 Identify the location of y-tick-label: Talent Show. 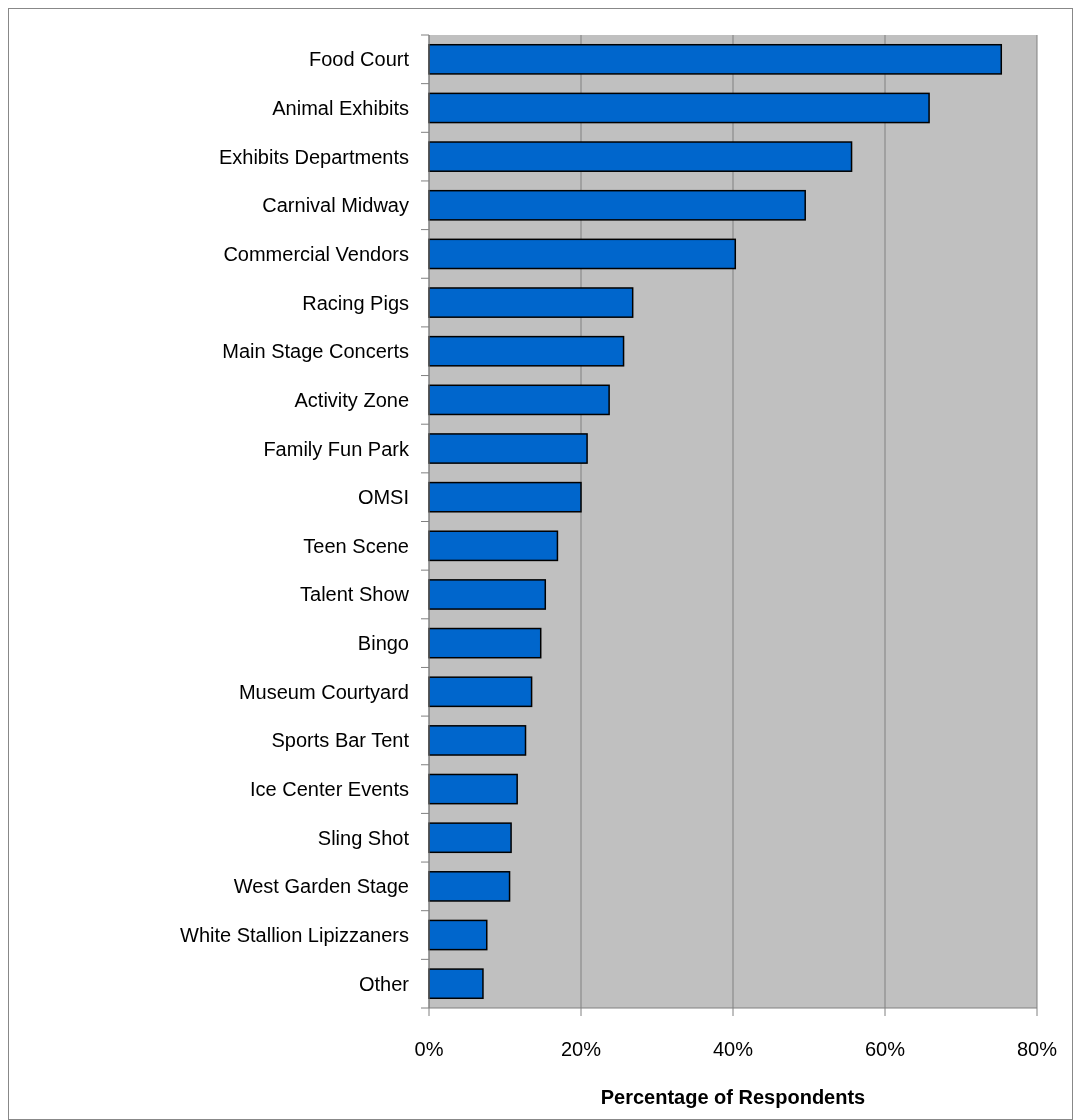
(355, 594).